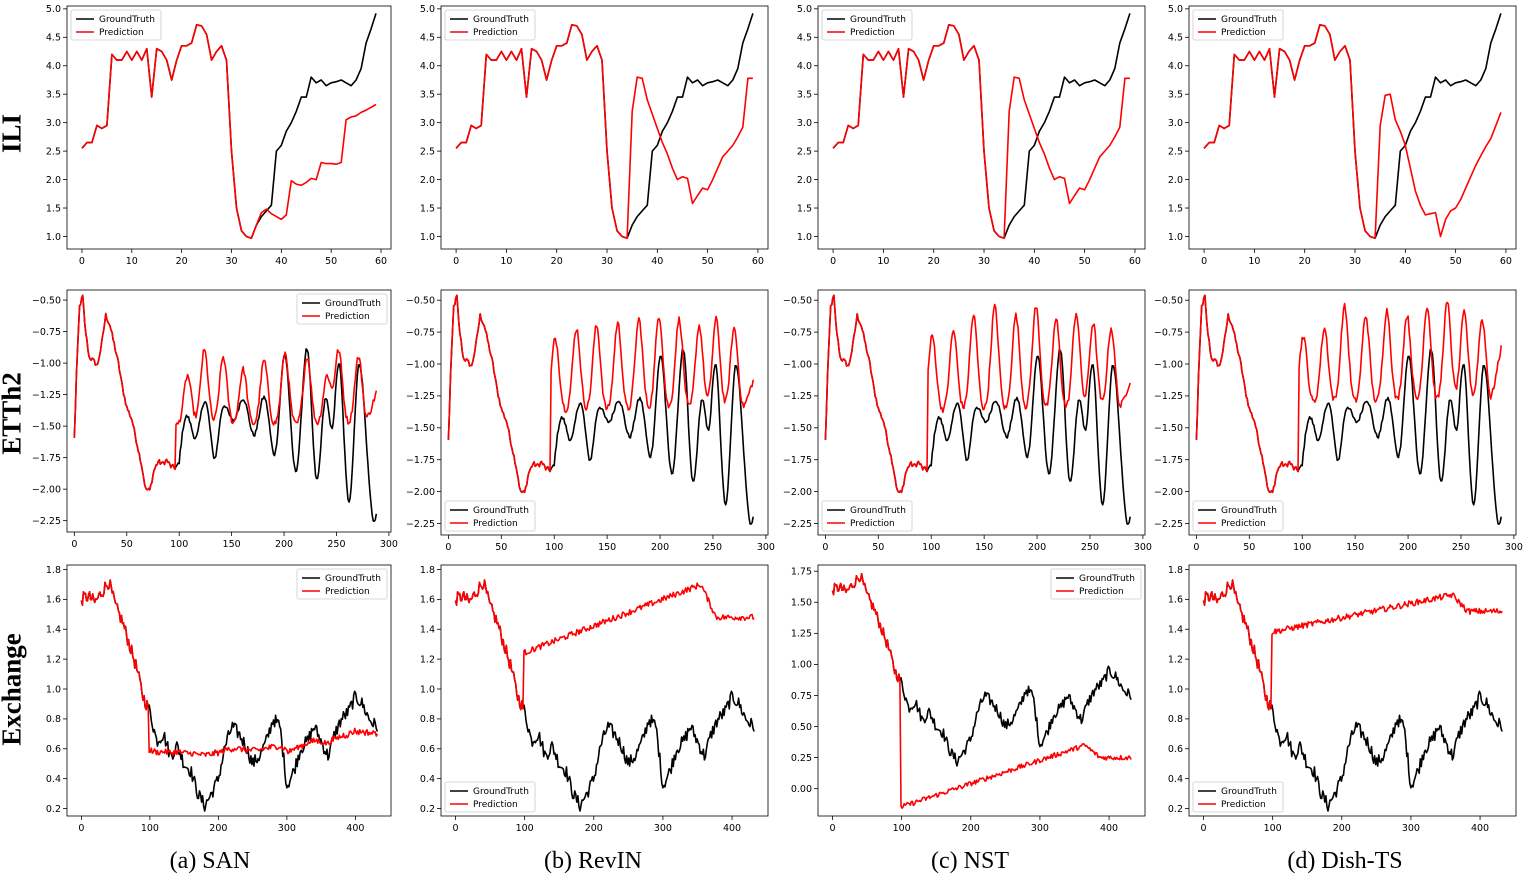 The image size is (1536, 882). Describe the element at coordinates (557, 261) in the screenshot. I see `x-tick-label: 20` at that location.